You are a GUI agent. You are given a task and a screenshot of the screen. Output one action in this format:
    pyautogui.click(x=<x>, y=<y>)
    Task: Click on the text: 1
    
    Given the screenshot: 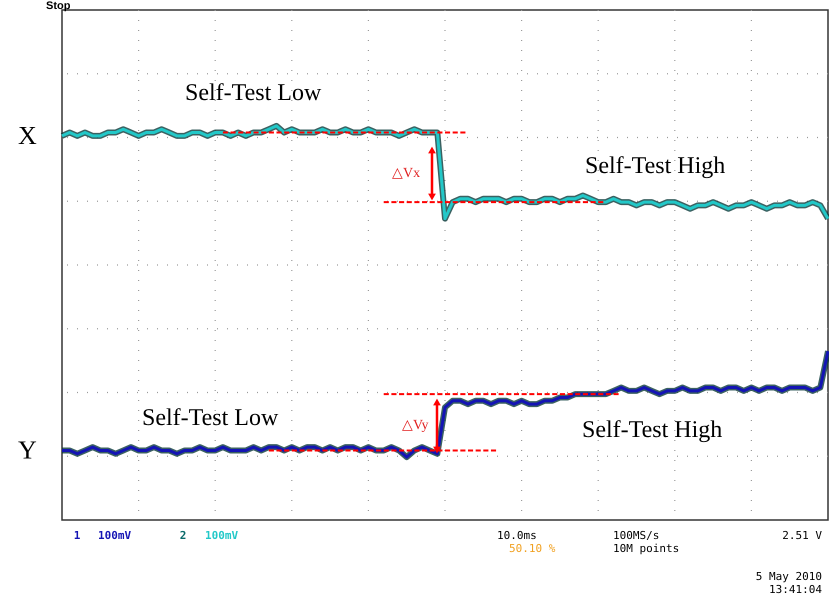 What is the action you would take?
    pyautogui.click(x=77, y=535)
    